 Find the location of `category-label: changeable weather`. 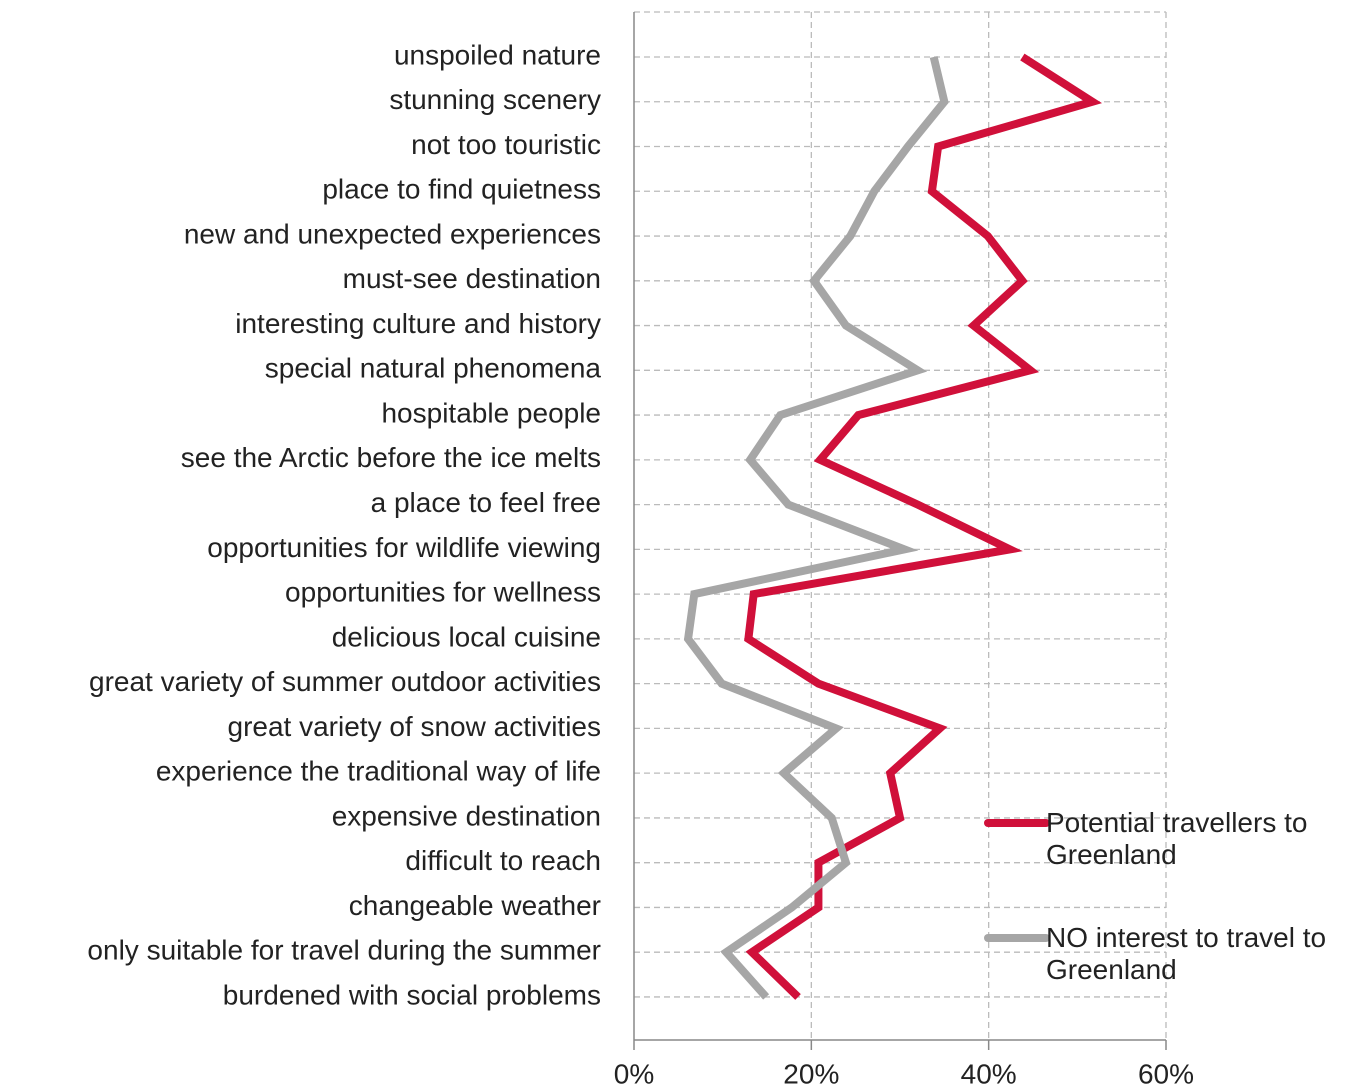

category-label: changeable weather is located at coordinates (475, 905).